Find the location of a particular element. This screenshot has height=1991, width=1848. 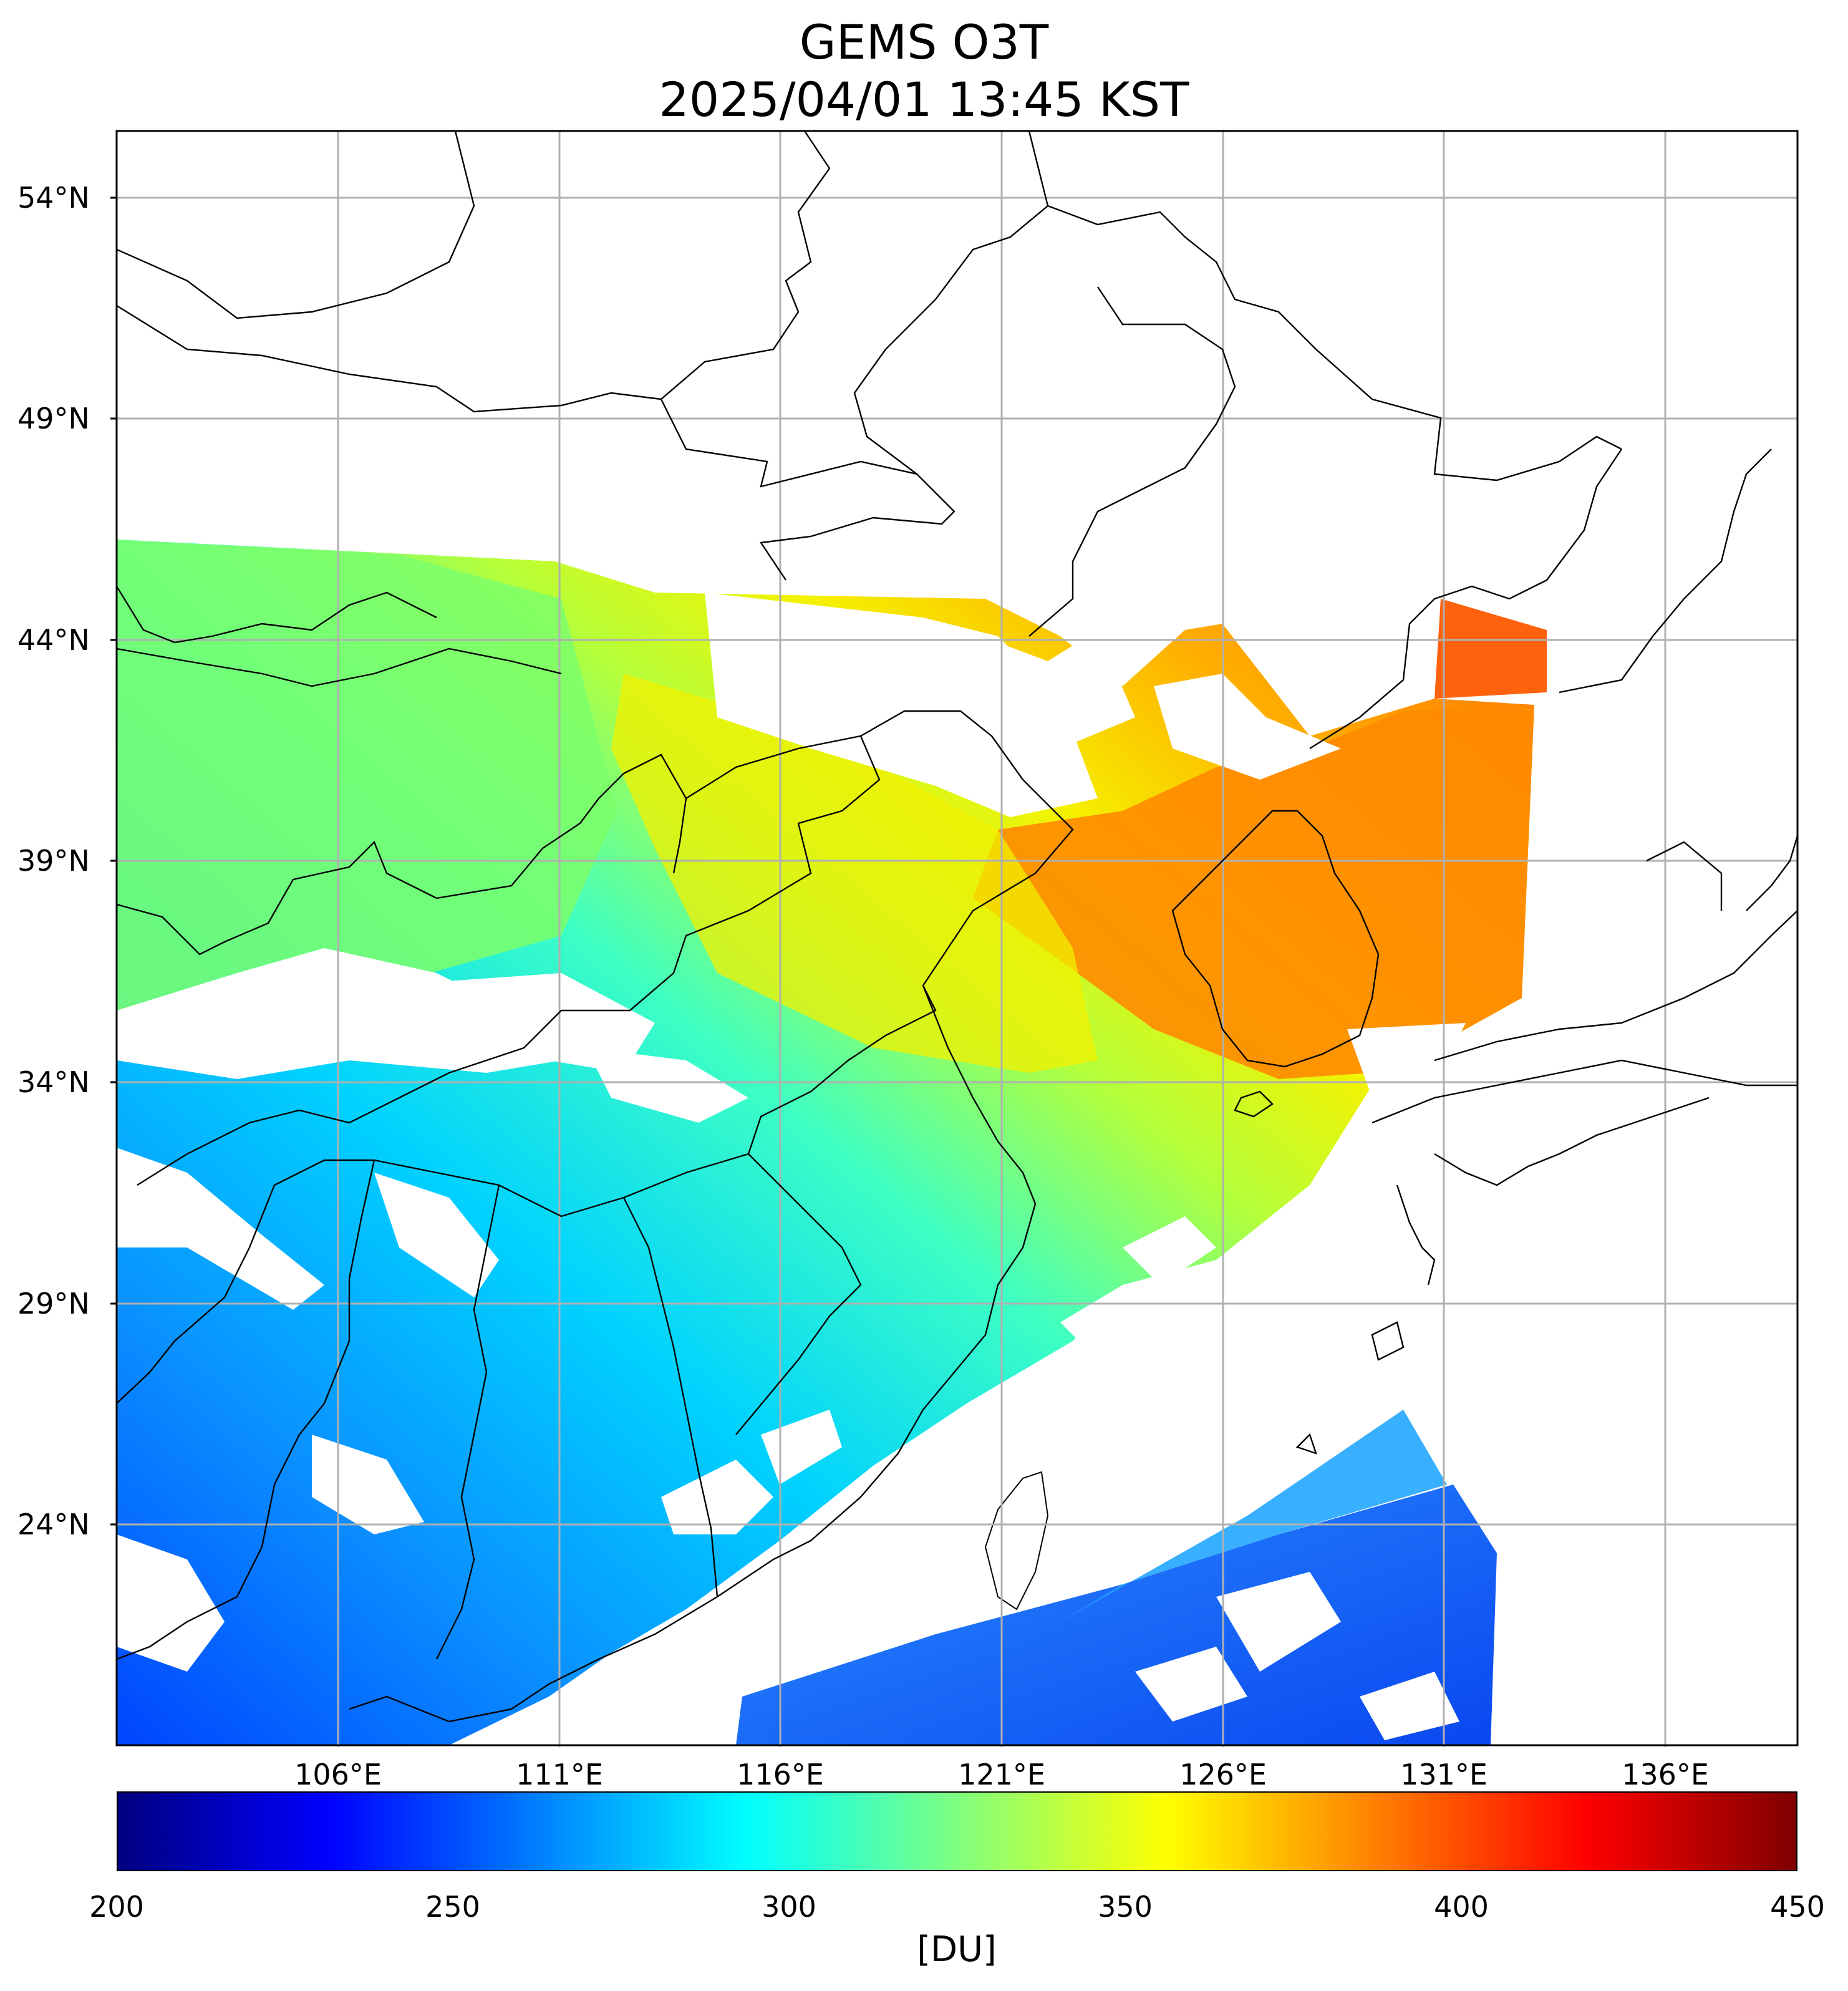

colorbar-tick-200: 200 is located at coordinates (117, 1907).